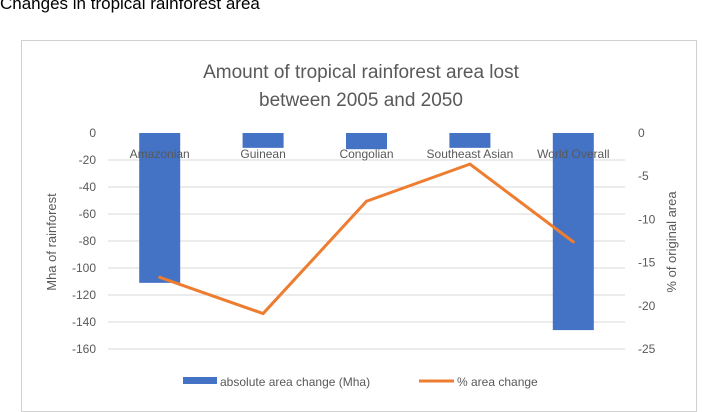  I want to click on left-tick-label: -100, so click(84, 268).